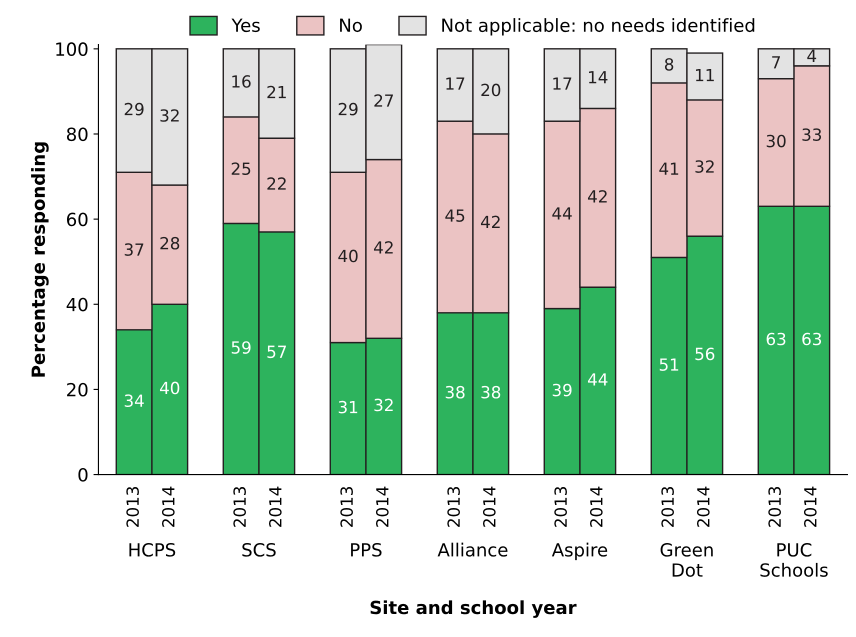 The height and width of the screenshot is (637, 856). Describe the element at coordinates (276, 352) in the screenshot. I see `data-label: 57` at that location.